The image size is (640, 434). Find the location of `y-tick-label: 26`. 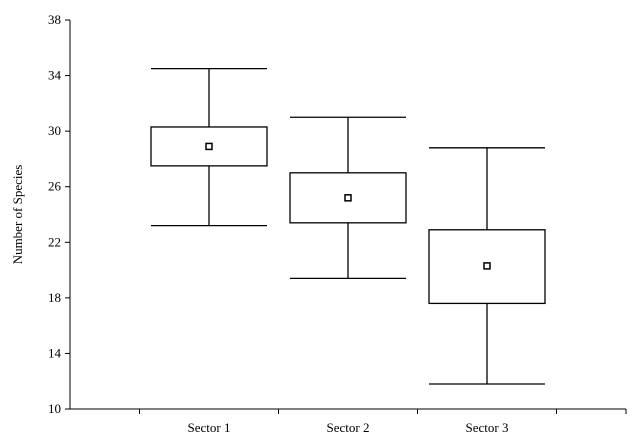

y-tick-label: 26 is located at coordinates (55, 186).